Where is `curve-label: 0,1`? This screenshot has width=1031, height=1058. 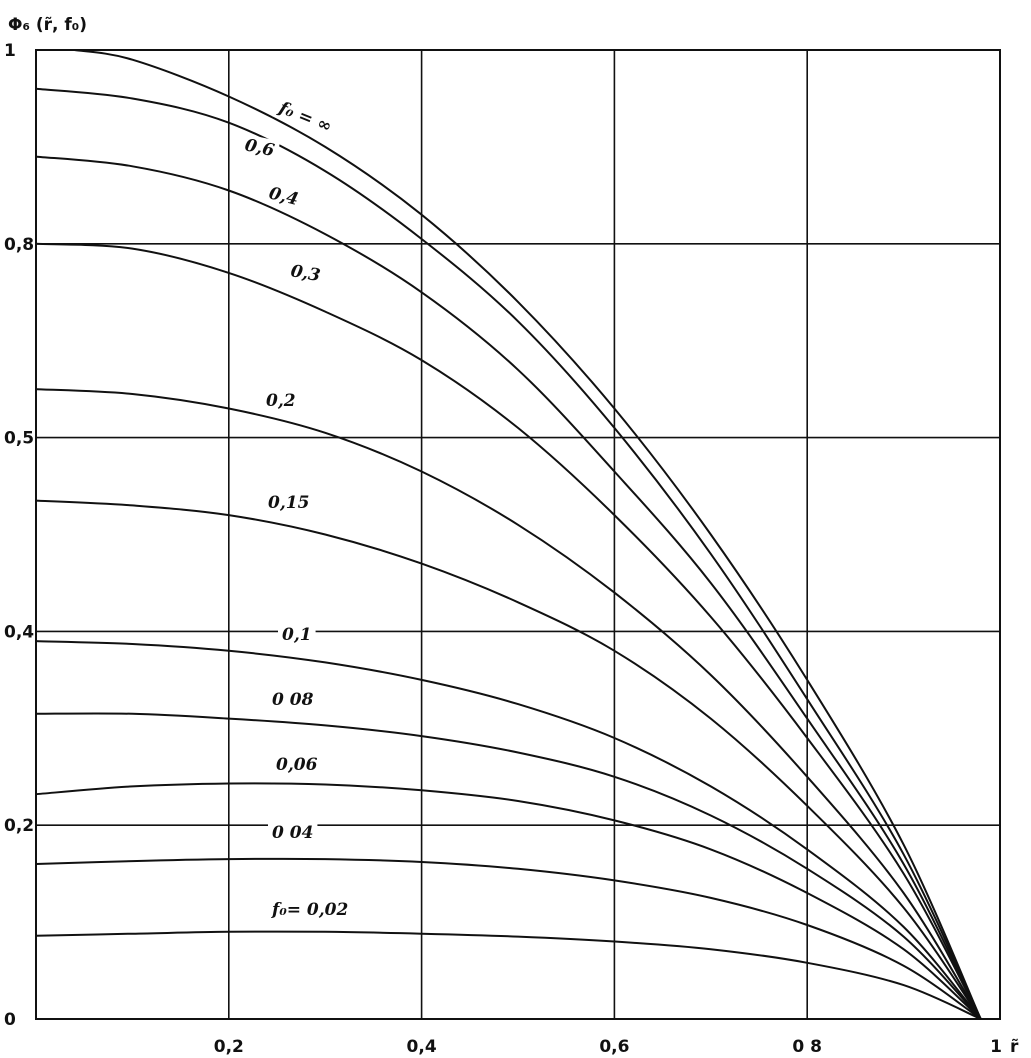
curve-label: 0,1 is located at coordinates (297, 635).